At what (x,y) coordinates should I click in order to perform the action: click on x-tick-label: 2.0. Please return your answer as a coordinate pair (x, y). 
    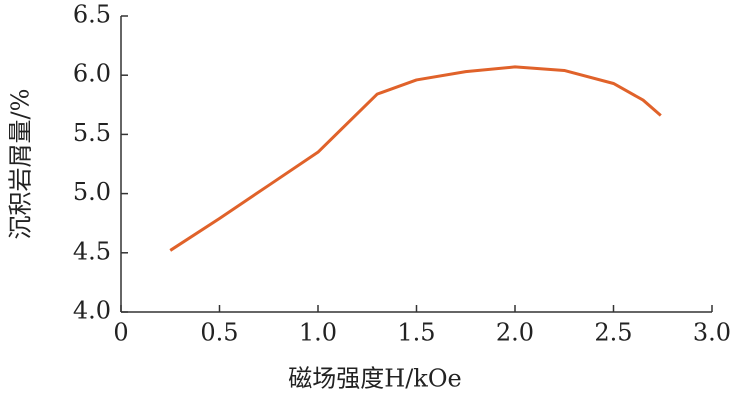
    Looking at the image, I should click on (515, 333).